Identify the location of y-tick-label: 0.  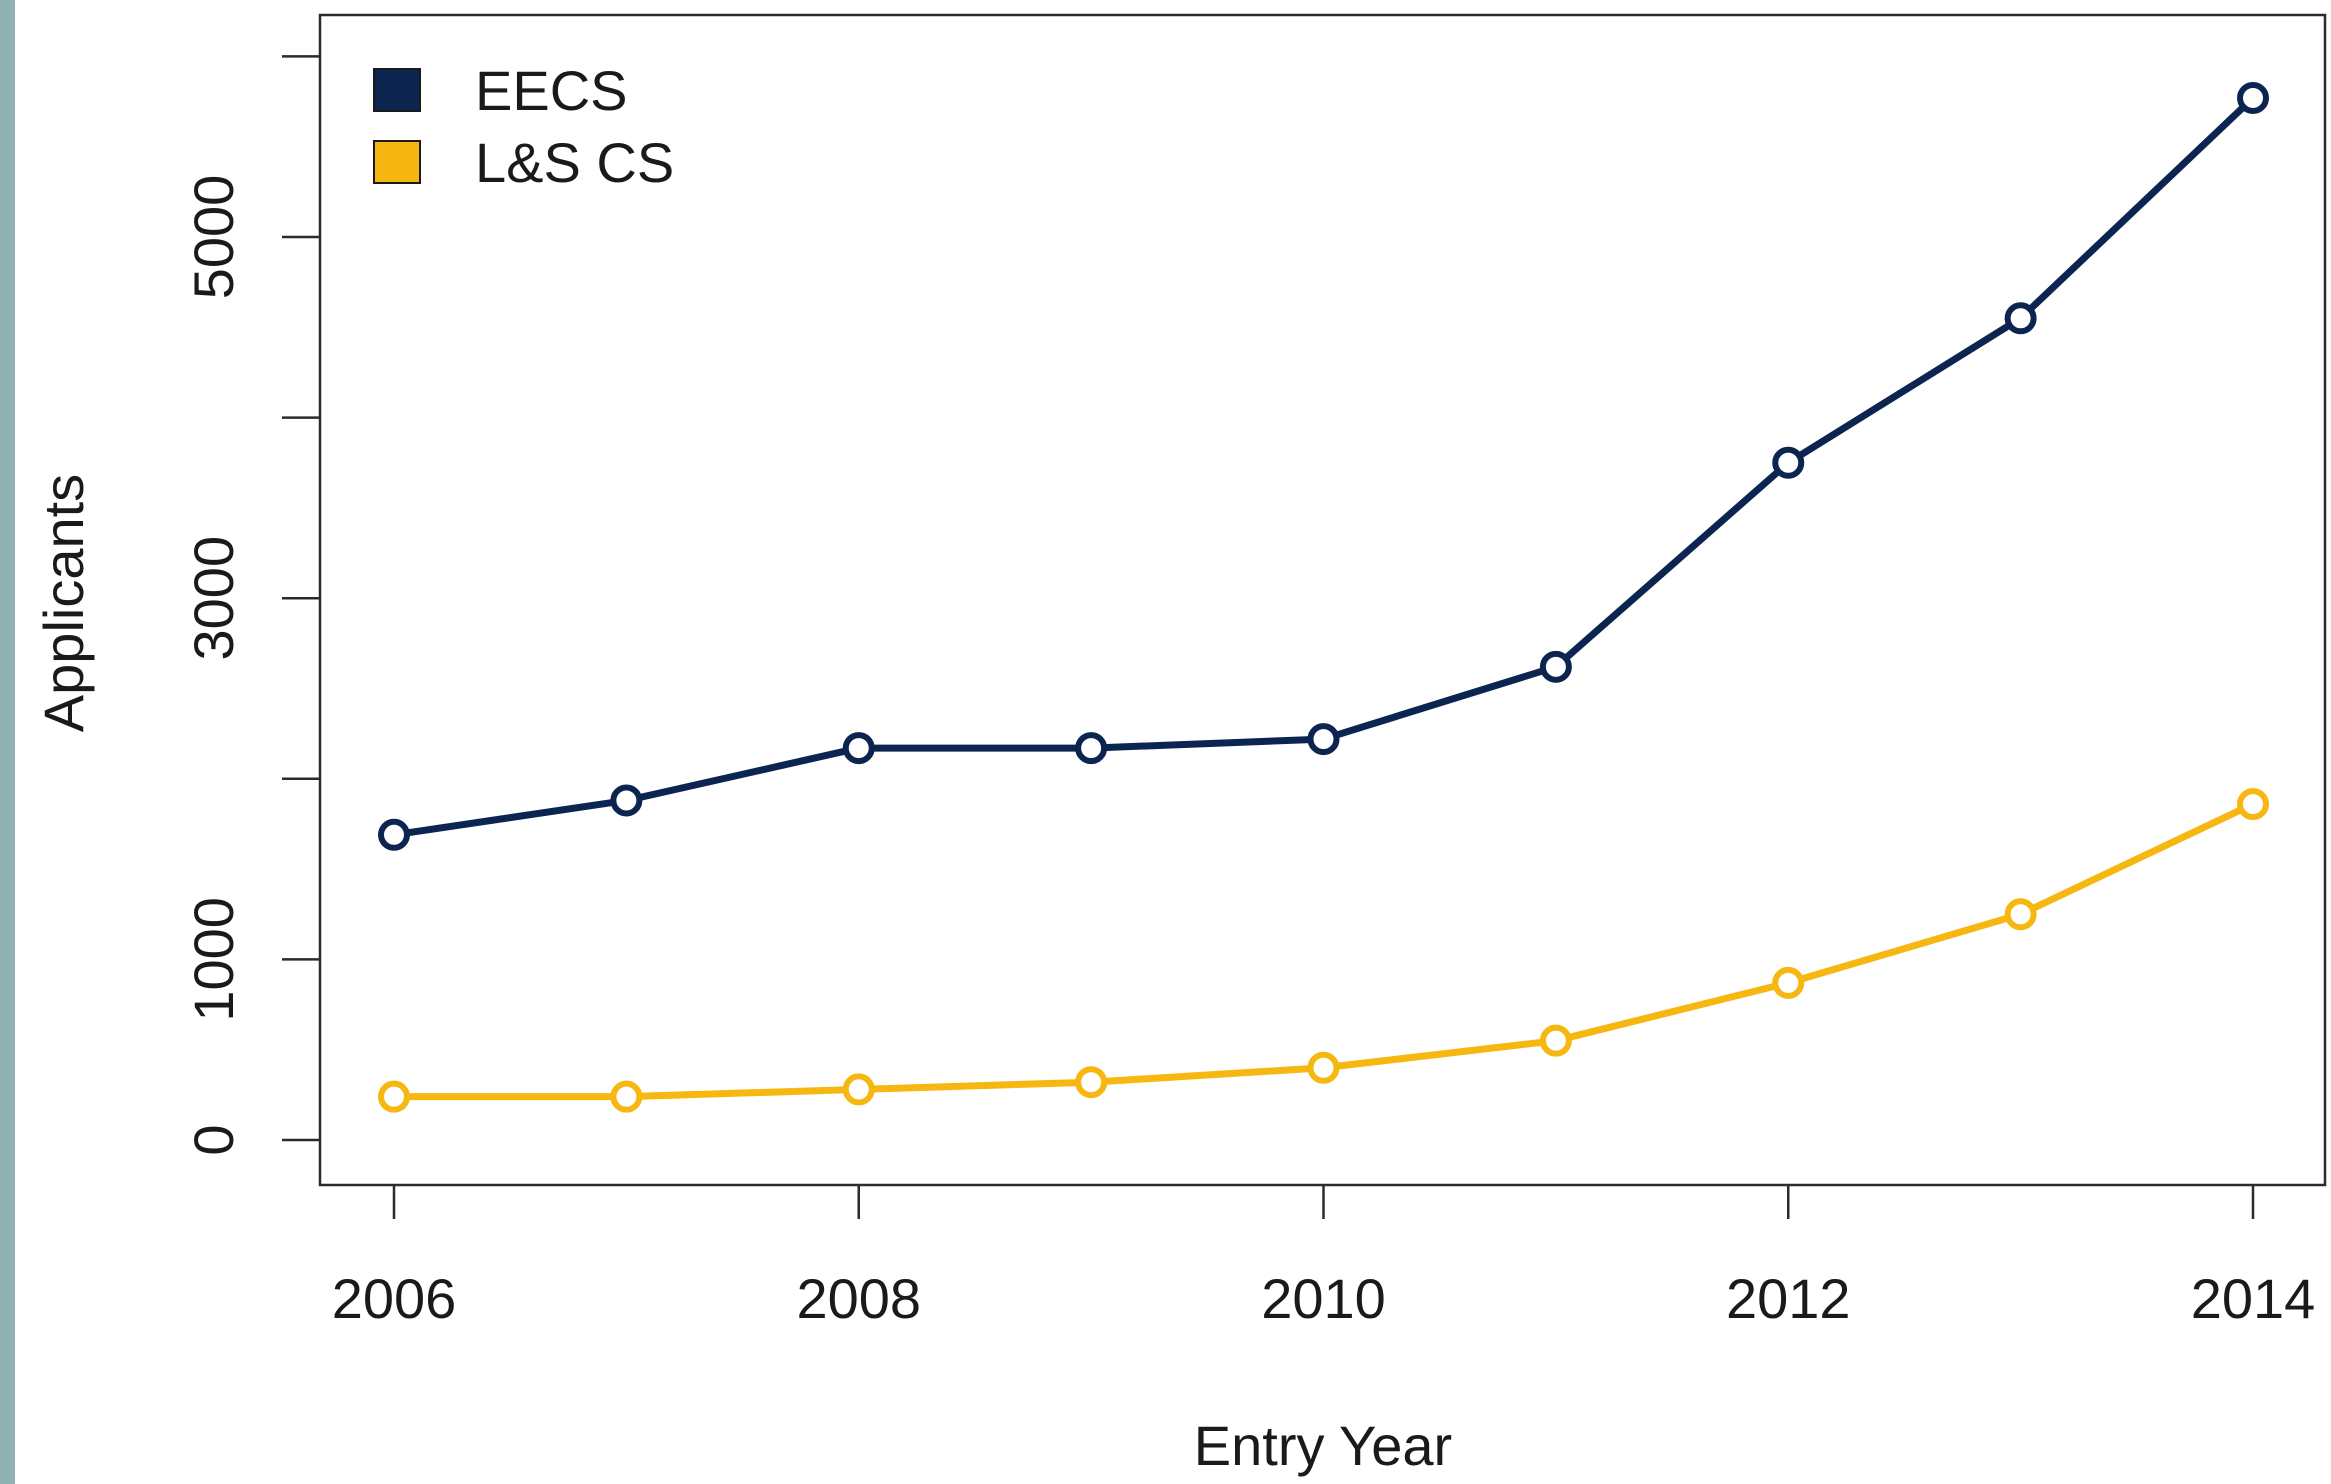
(213, 1139).